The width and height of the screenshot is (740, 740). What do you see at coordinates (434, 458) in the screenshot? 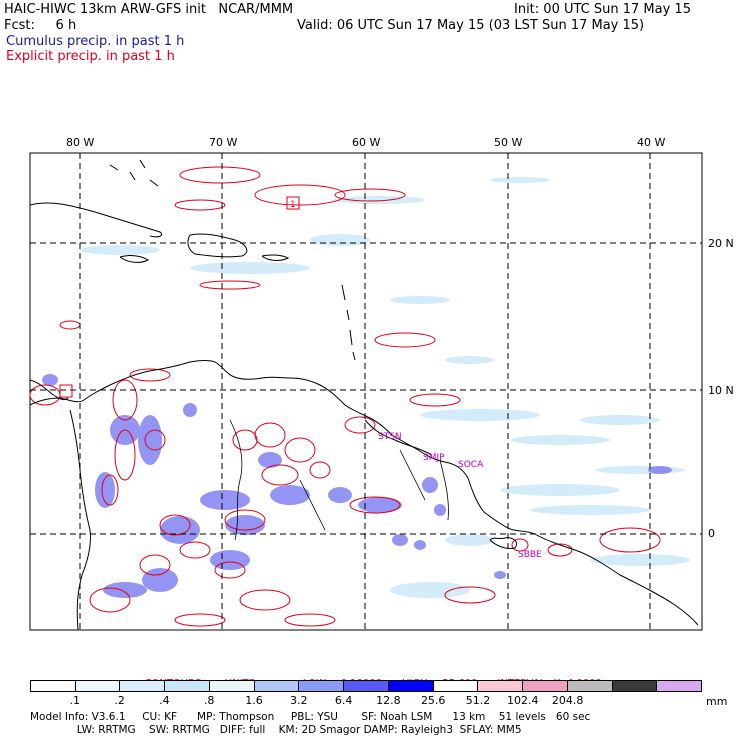
I see `station-smjp: SMJP` at bounding box center [434, 458].